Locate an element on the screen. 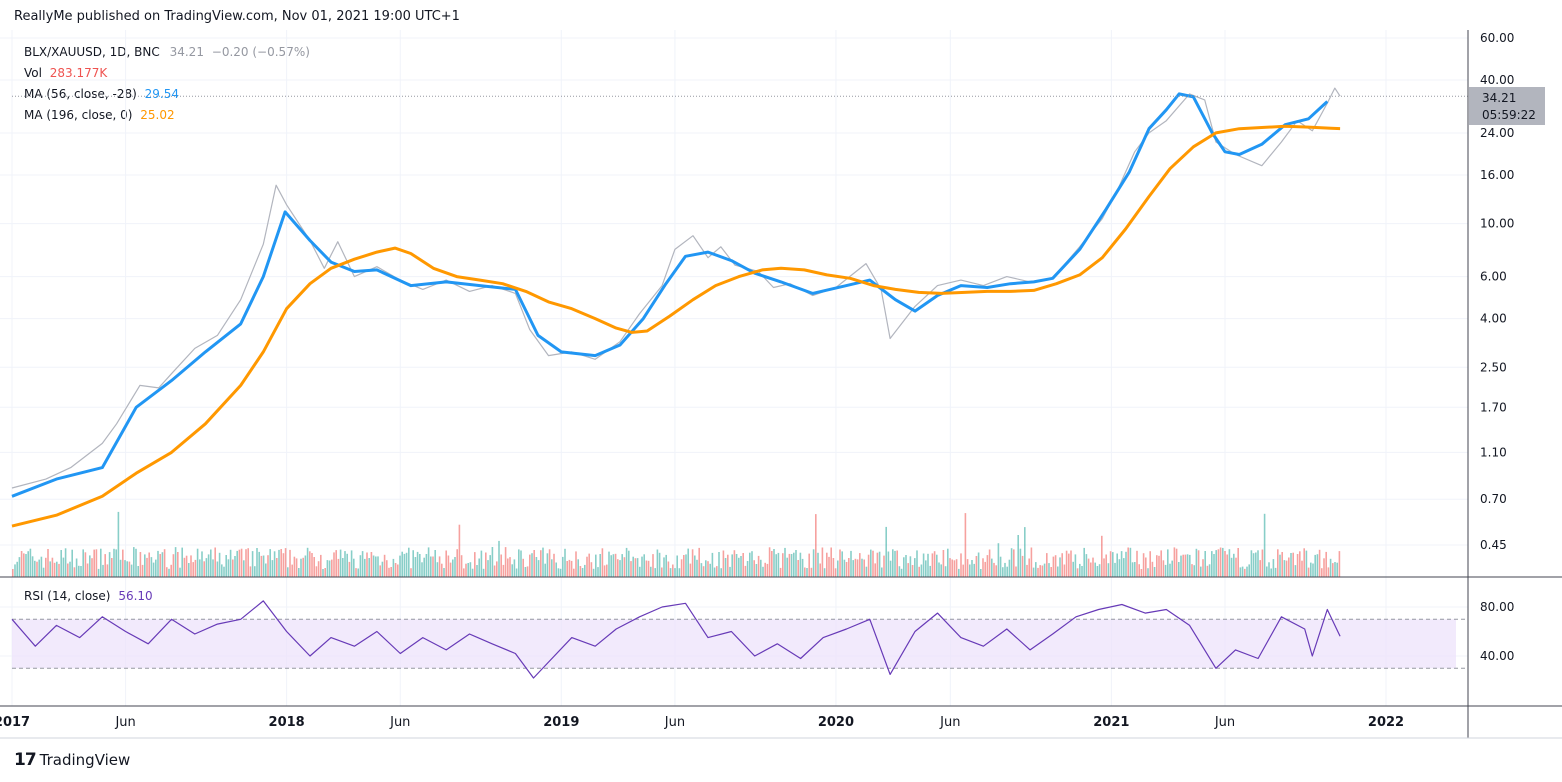 The image size is (1562, 782). vol-label: Vol is located at coordinates (33, 73).